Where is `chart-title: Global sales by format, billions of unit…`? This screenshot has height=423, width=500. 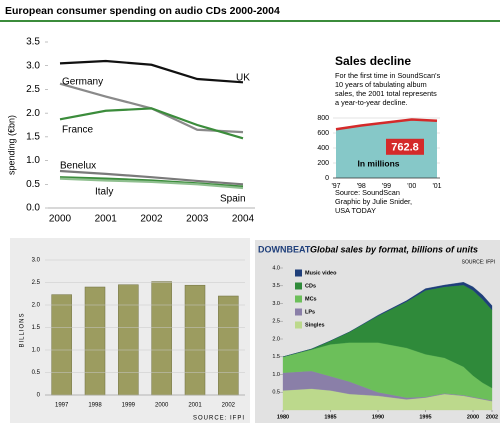 chart-title: Global sales by format, billions of unit… is located at coordinates (394, 249).